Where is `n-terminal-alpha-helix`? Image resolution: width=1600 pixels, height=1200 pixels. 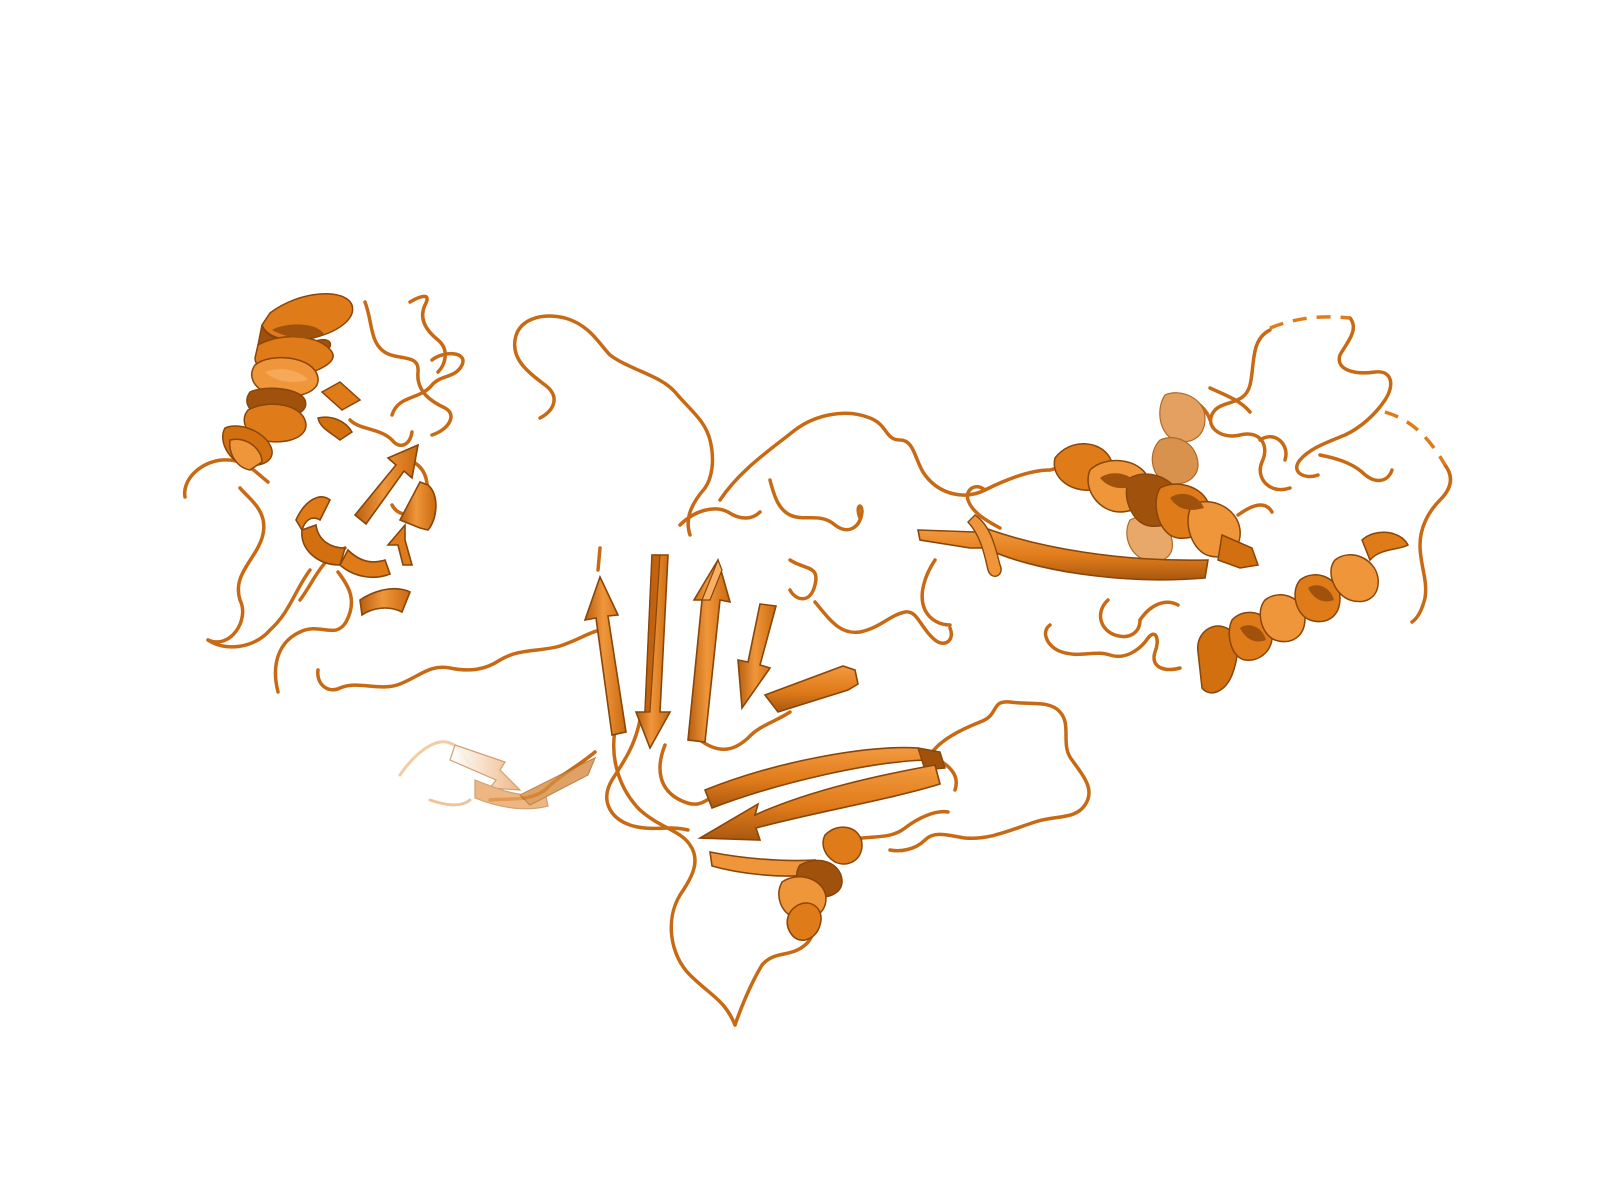
n-terminal-alpha-helix is located at coordinates (288, 382).